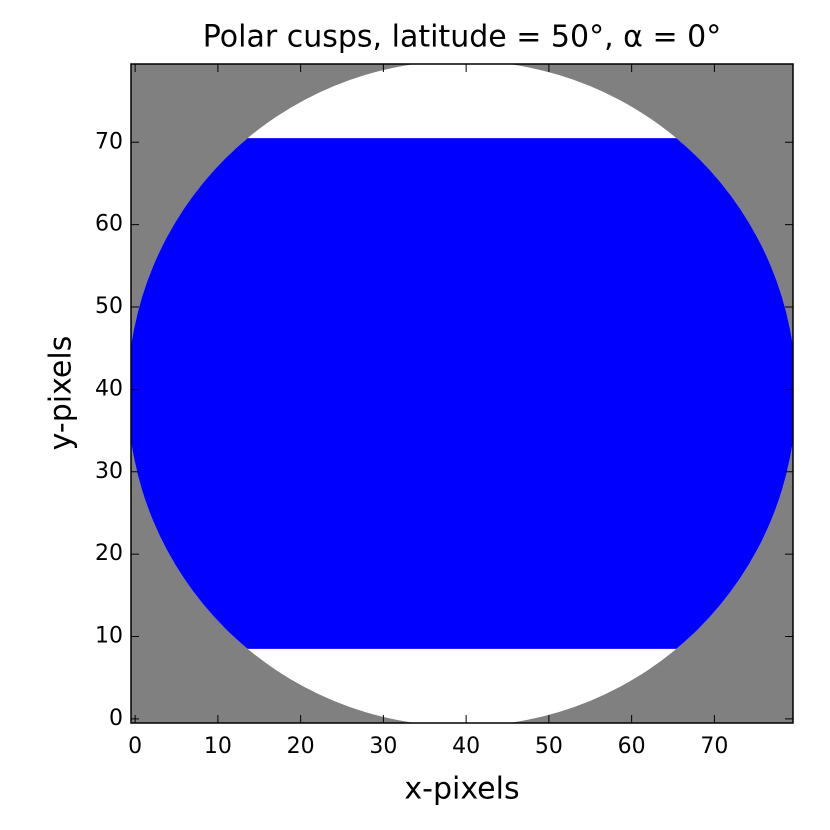 This screenshot has height=830, width=830. I want to click on chart-title: Polar cusps, latitude = 50°, α = 0°, so click(462, 37).